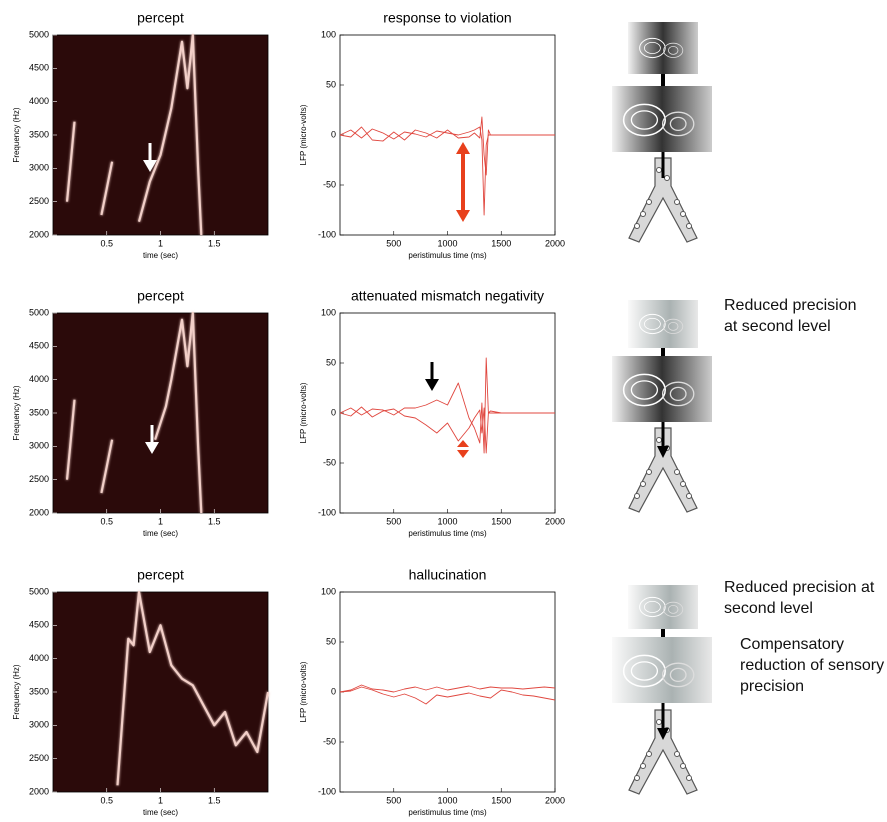 The image size is (887, 822). I want to click on chart-title: response to violation, so click(447, 18).